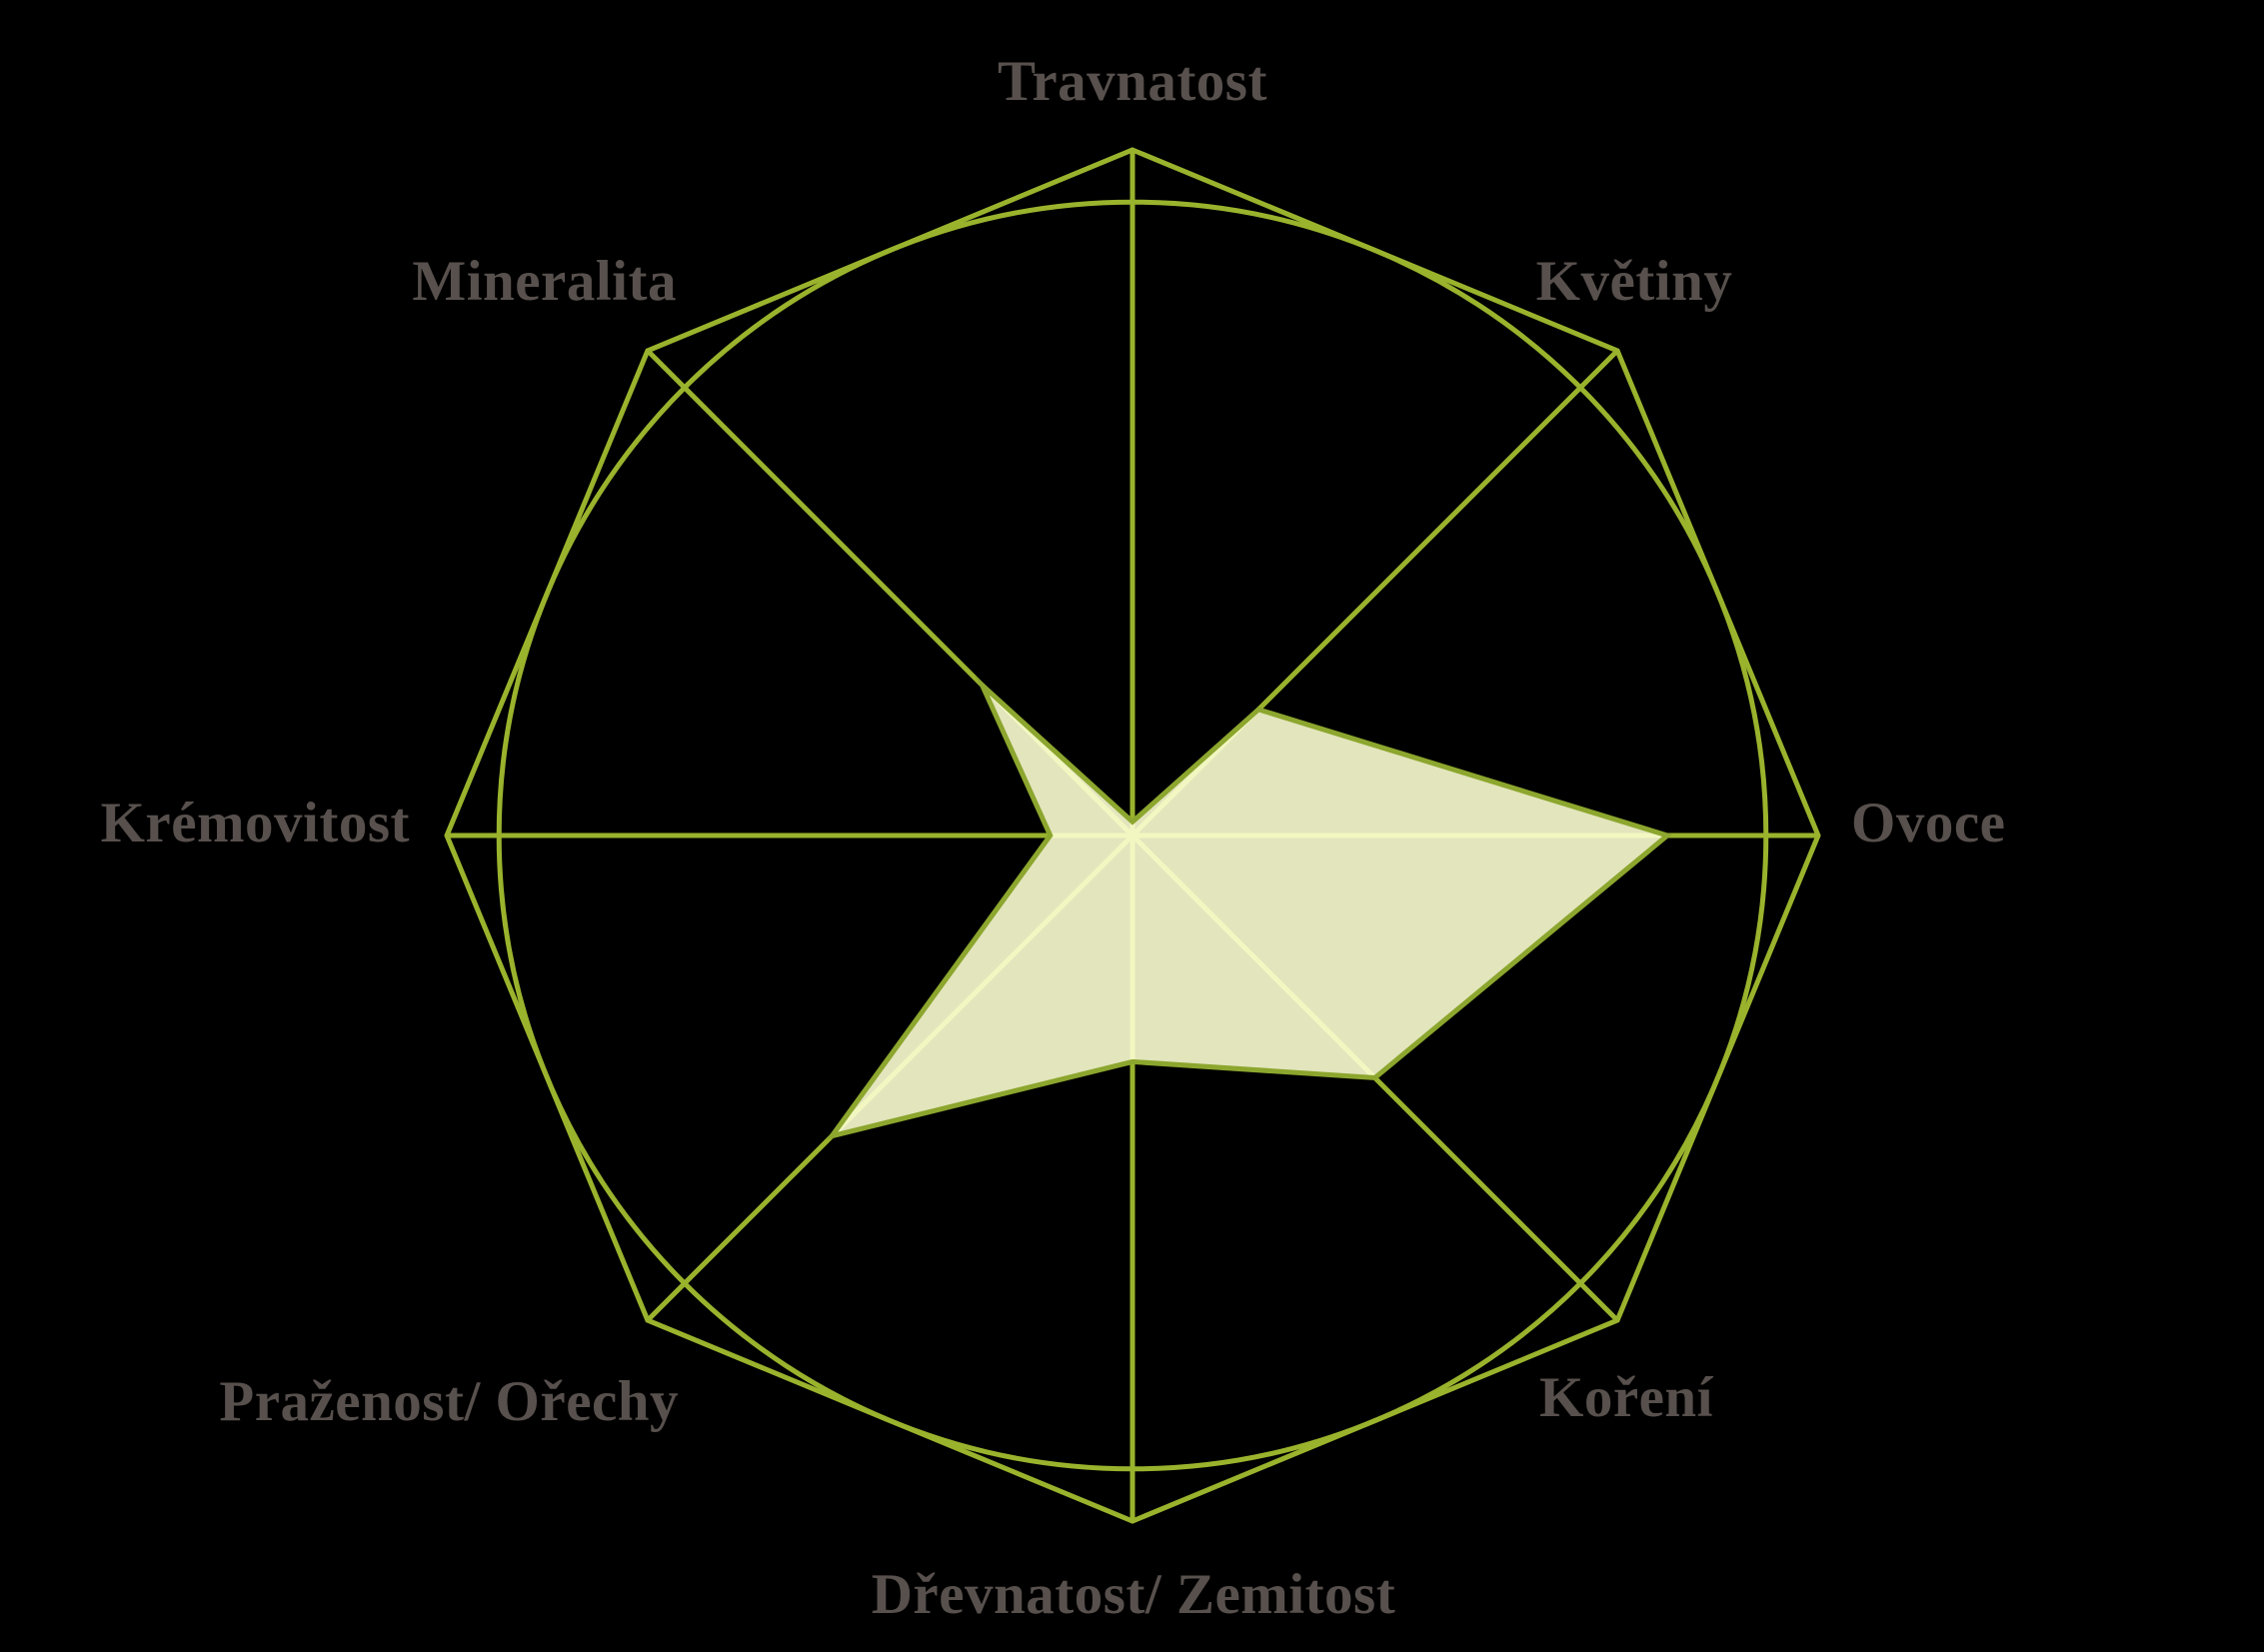 Image resolution: width=2264 pixels, height=1652 pixels. I want to click on axis-label-travnatost: Travnatost, so click(1133, 82).